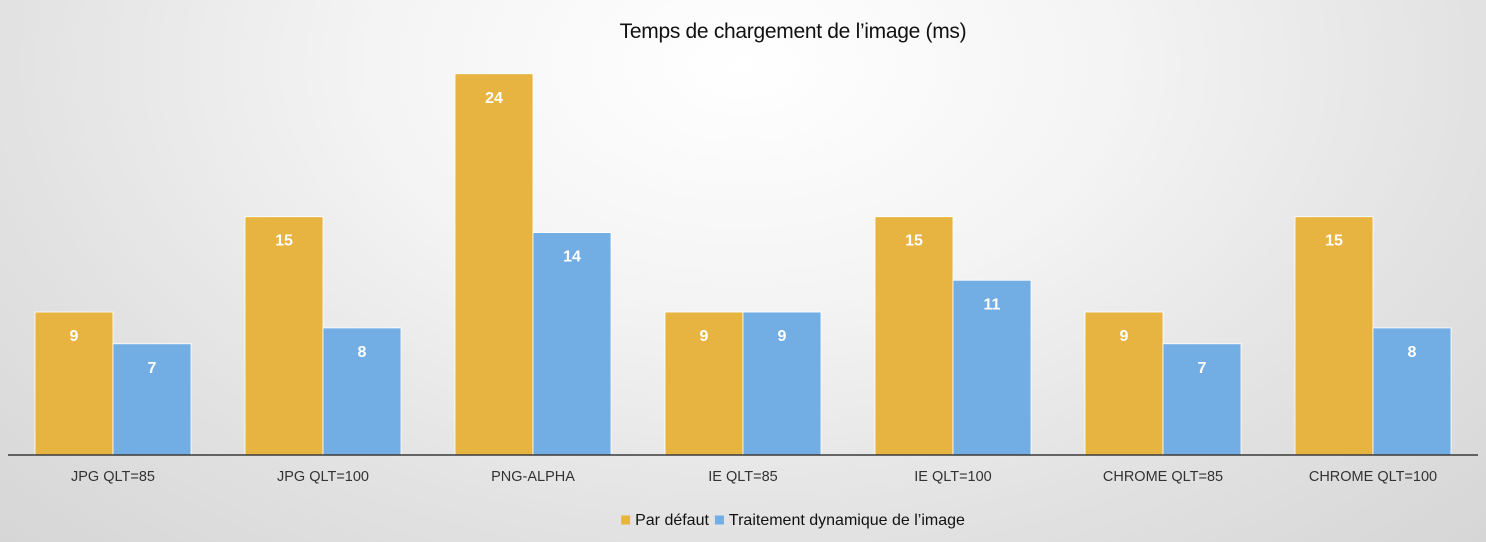 Image resolution: width=1486 pixels, height=542 pixels. What do you see at coordinates (533, 477) in the screenshot?
I see `x-tick-label: PNG-ALPHA` at bounding box center [533, 477].